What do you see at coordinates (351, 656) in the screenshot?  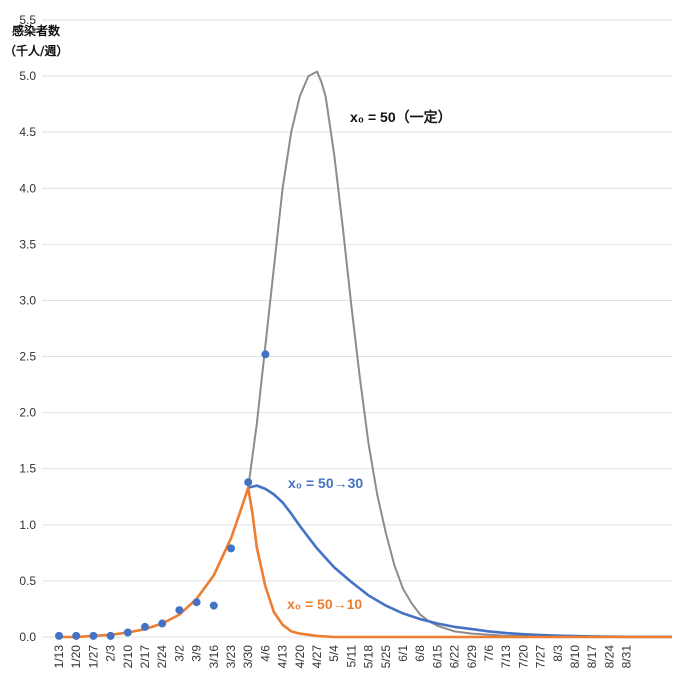 I see `x-tick-label: 5/11` at bounding box center [351, 656].